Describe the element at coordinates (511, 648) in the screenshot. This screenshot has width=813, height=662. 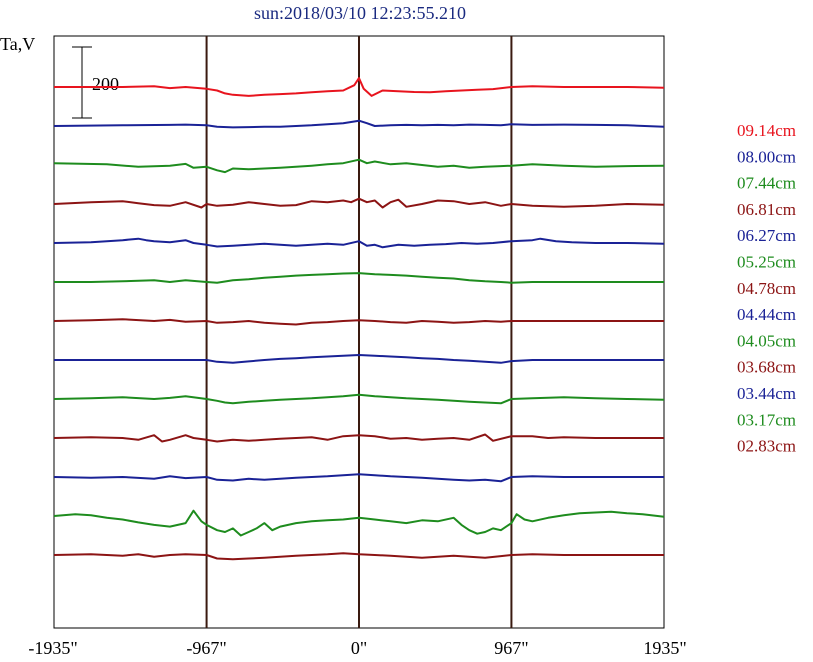
I see `x-tick-label-3: 967"` at that location.